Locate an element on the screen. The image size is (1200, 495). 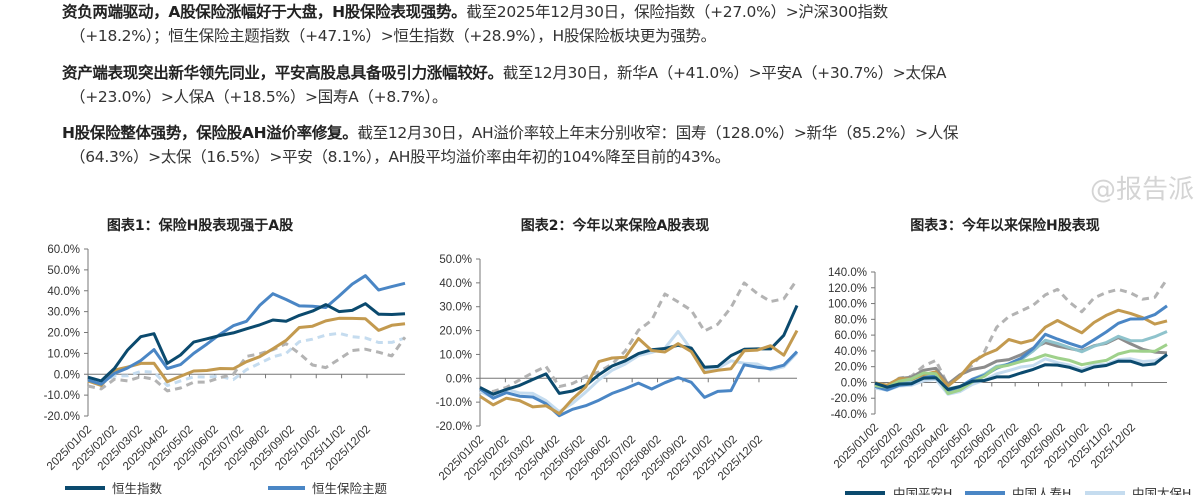
legend-label: 中国平安H is located at coordinates (922, 490).